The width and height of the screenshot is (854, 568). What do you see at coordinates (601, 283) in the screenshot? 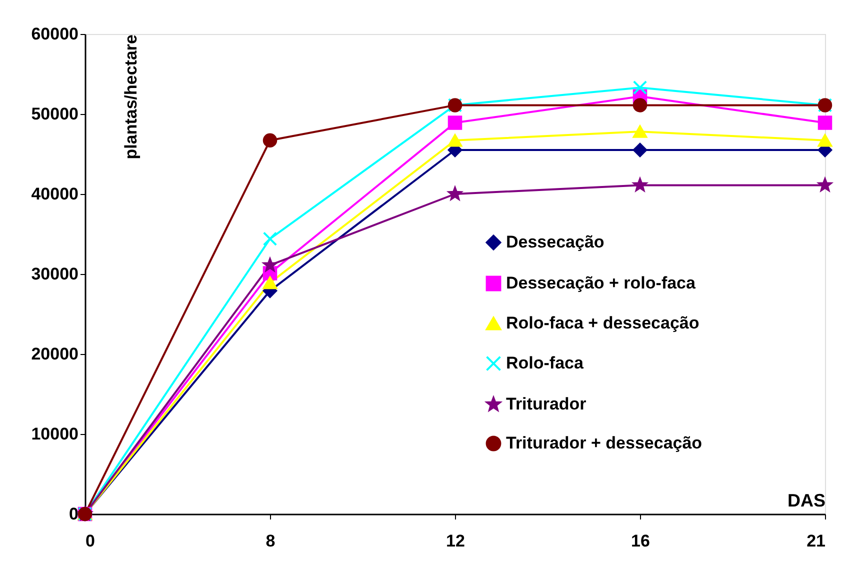
I see `legend-label: Dessecação + rolo-faca` at bounding box center [601, 283].